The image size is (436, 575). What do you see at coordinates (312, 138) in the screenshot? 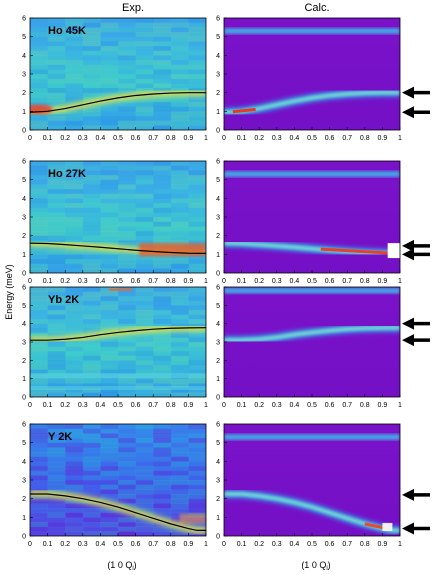
I see `x-tick-label: 0.5` at bounding box center [312, 138].